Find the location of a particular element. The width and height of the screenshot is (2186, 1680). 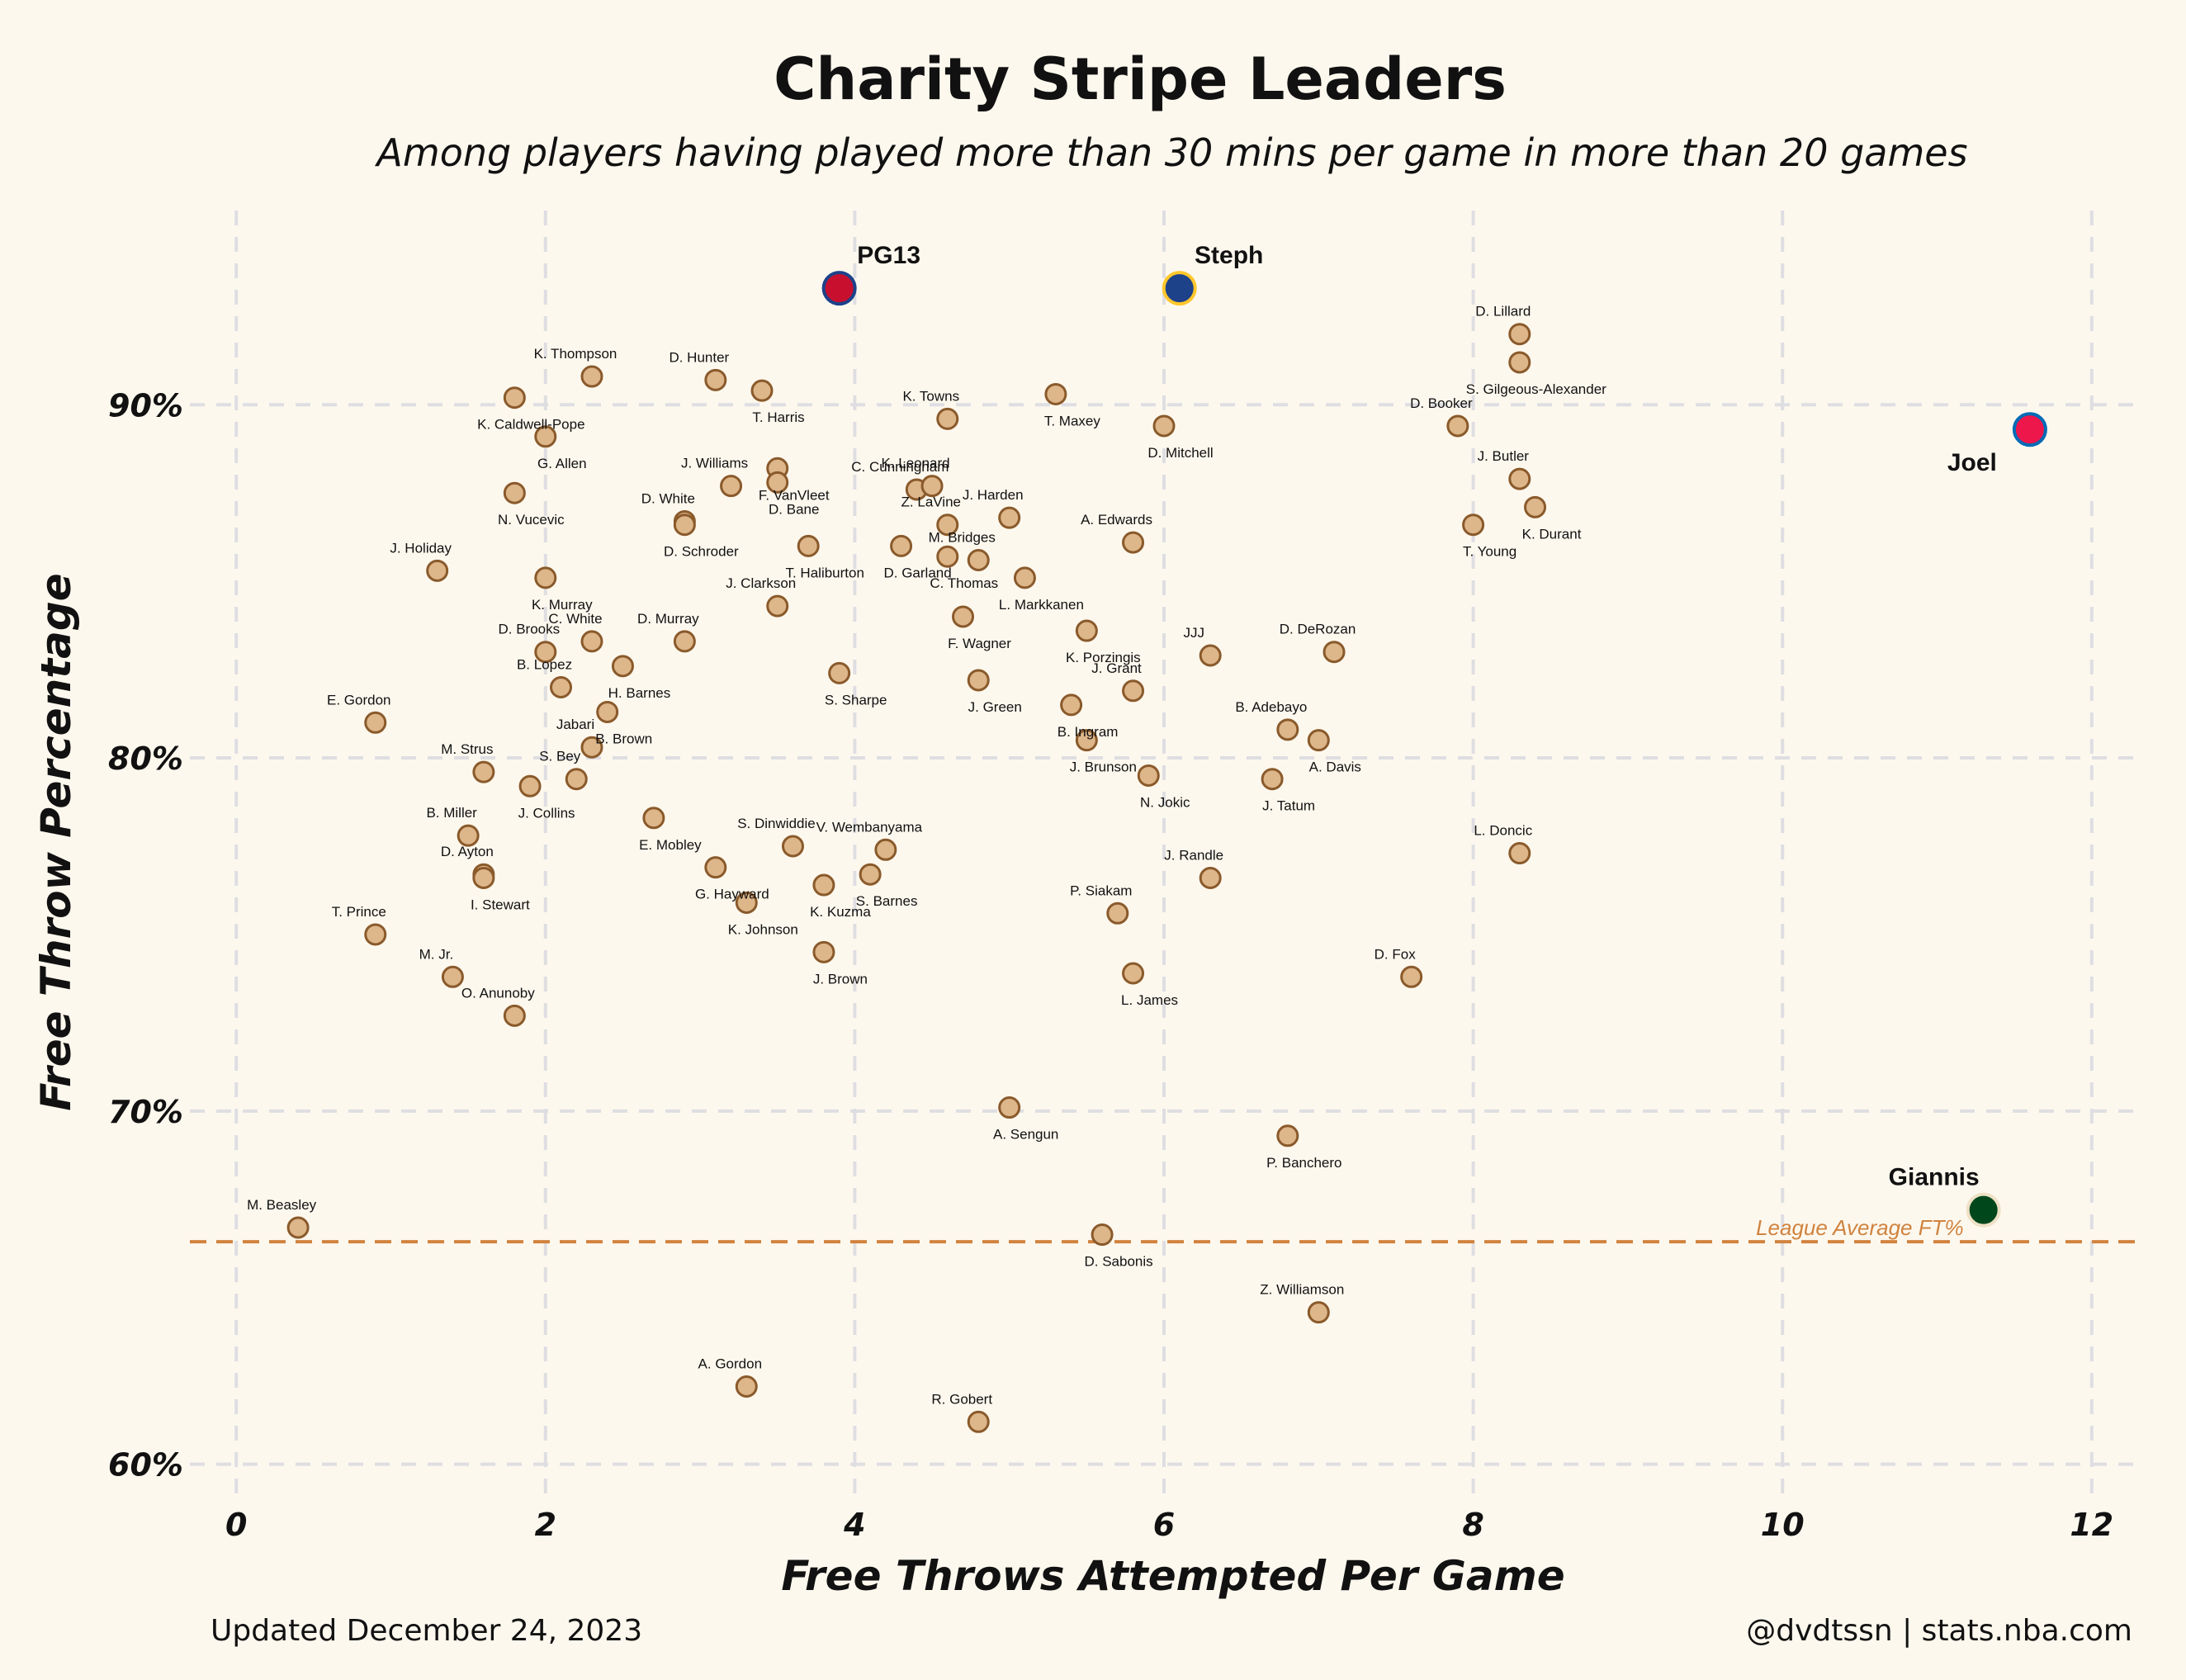

label-h-barnes: H. Barnes is located at coordinates (640, 693).